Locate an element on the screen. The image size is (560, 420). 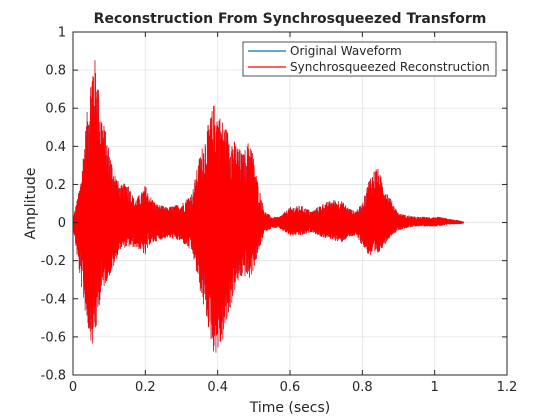
legend-label-original-waveform: Original Waveform is located at coordinates (346, 51).